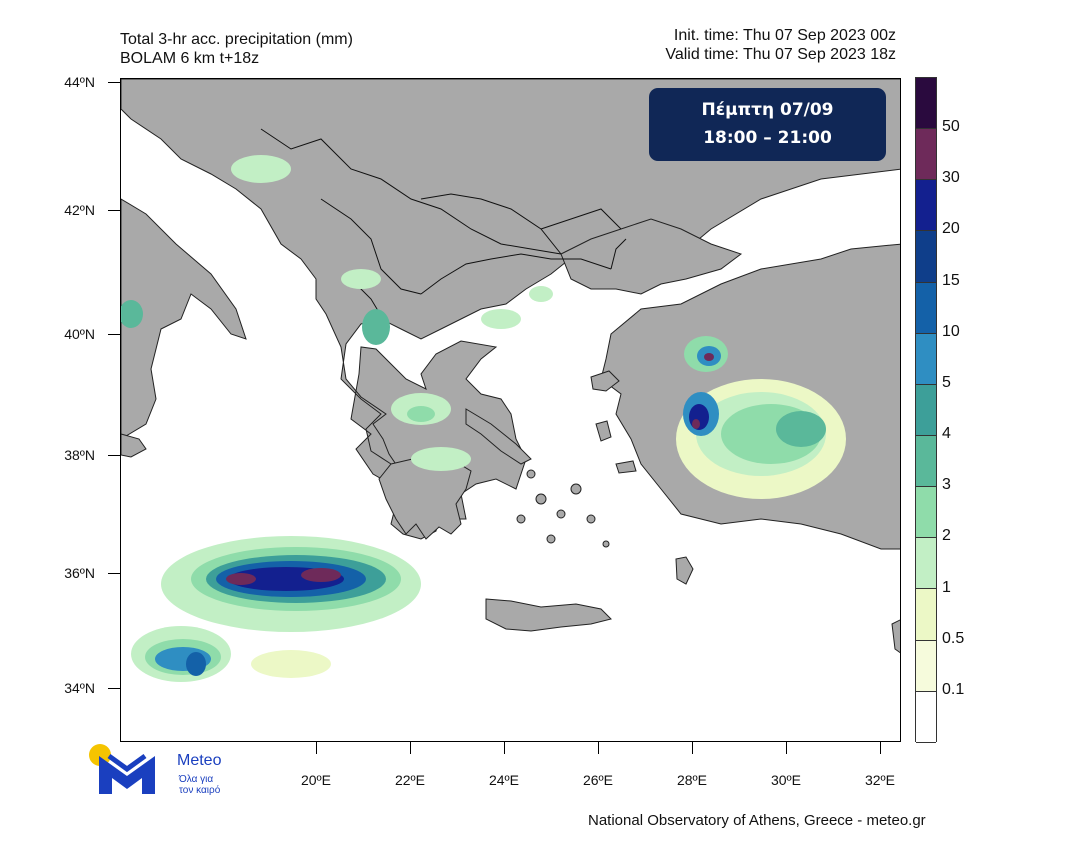 The image size is (1082, 846). I want to click on meteo-logo-mark, so click(172, 772).